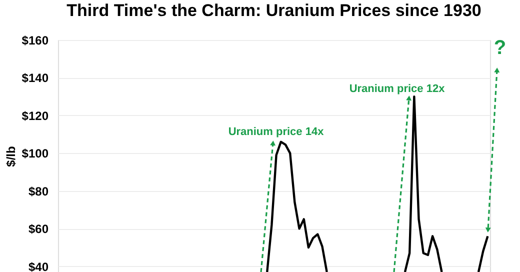 The image size is (520, 272). I want to click on y-axis-title: $/lb, so click(11, 156).